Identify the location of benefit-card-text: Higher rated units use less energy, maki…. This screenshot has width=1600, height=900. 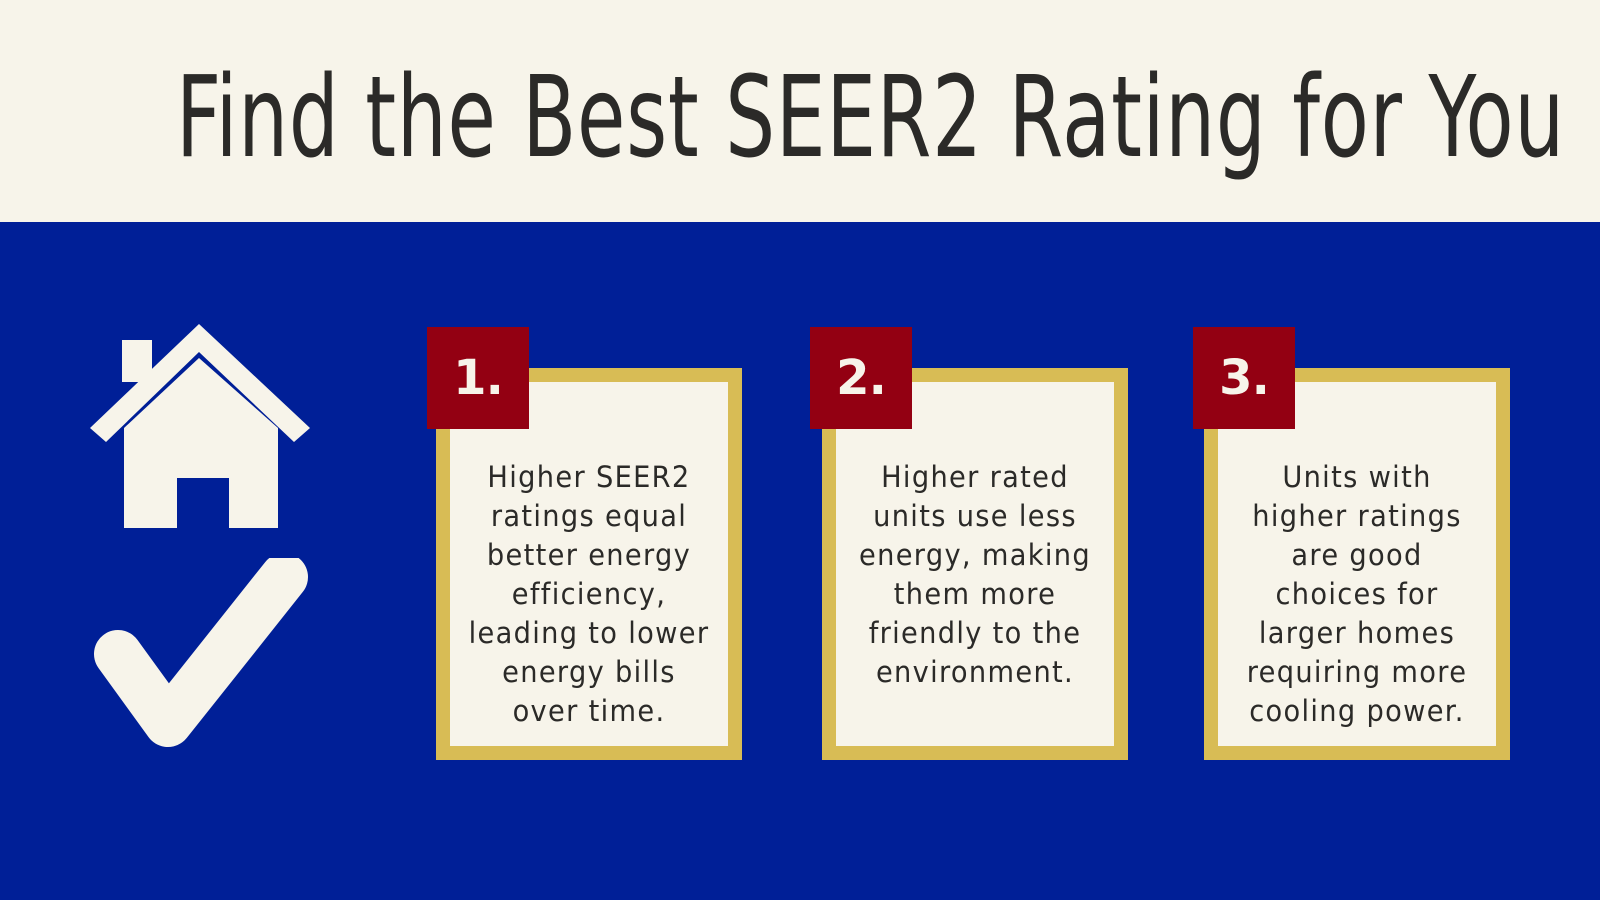
(975, 574).